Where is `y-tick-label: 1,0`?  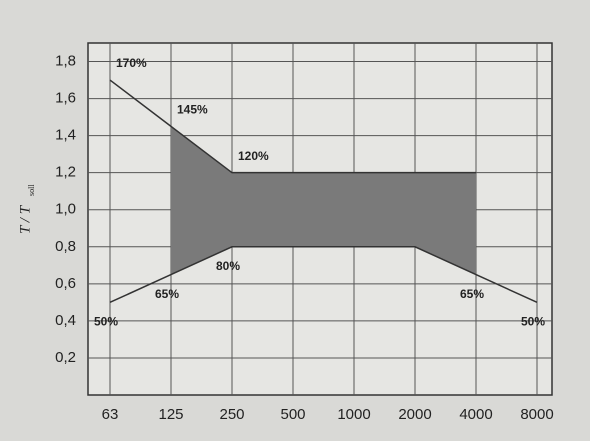
y-tick-label: 1,0 is located at coordinates (65, 209).